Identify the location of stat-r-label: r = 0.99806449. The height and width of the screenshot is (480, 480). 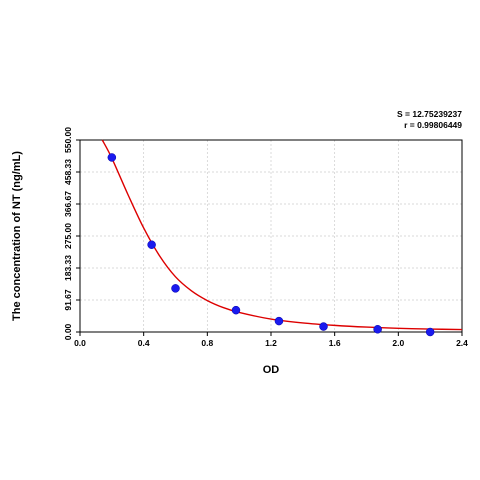
(433, 125).